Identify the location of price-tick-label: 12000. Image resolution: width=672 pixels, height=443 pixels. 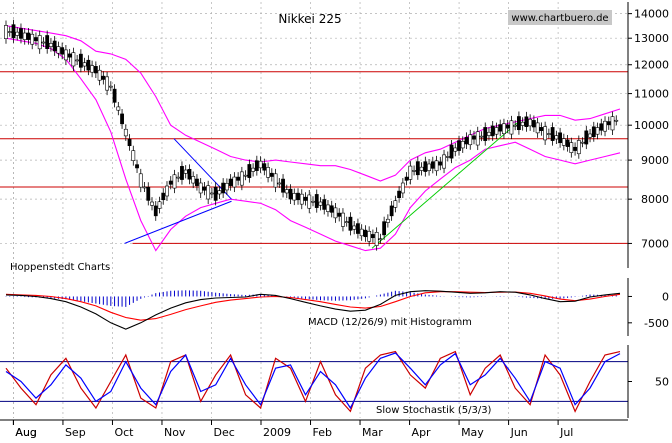
(651, 65).